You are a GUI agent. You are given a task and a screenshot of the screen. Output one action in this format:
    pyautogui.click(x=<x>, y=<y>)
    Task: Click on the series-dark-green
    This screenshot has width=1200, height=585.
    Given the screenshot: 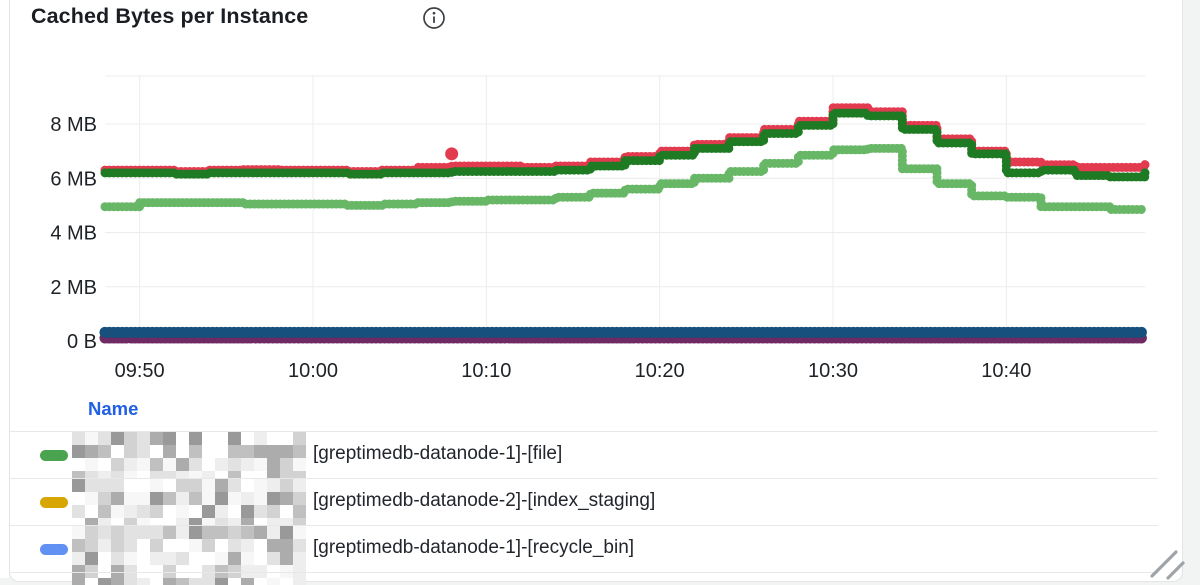 What is the action you would take?
    pyautogui.click(x=625, y=145)
    